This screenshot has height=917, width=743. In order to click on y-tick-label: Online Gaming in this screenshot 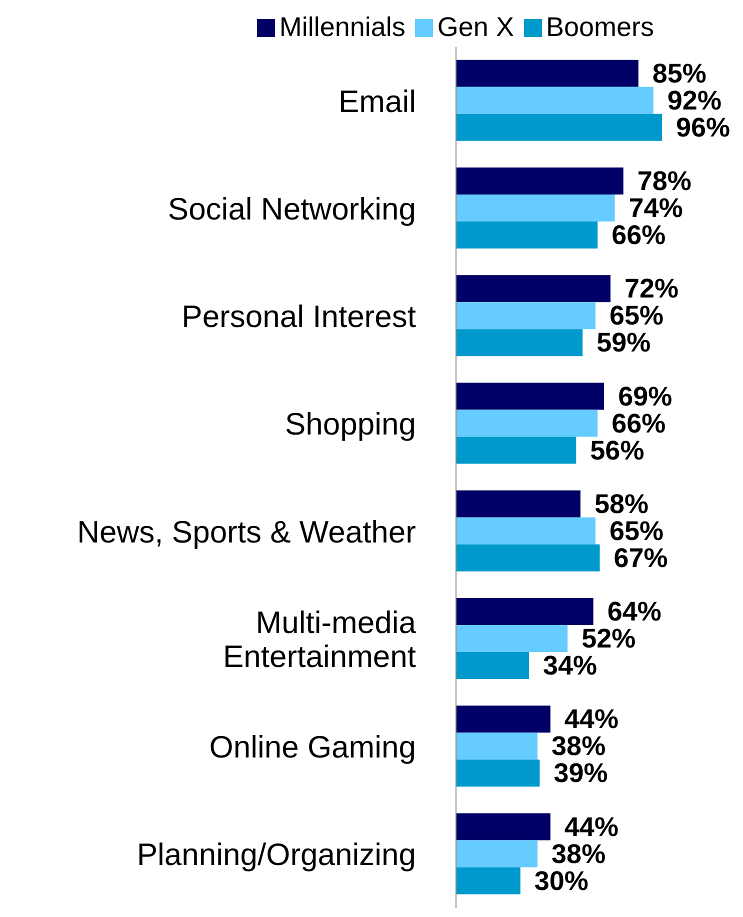, I will do `click(312, 746)`.